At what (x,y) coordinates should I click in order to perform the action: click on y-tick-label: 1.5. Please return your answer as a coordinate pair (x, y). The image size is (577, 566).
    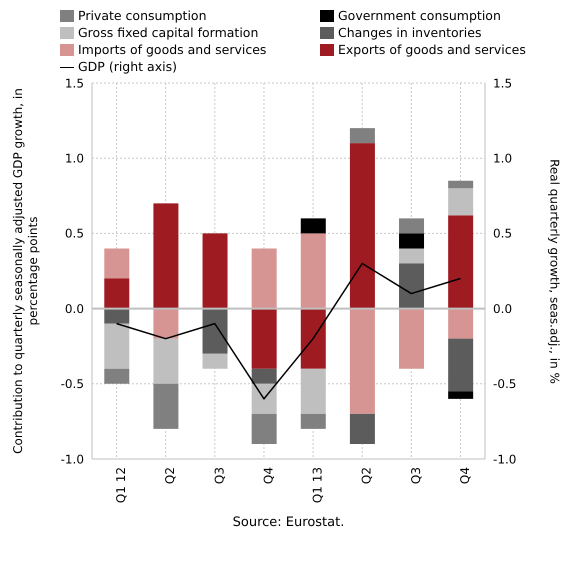
    Looking at the image, I should click on (74, 83).